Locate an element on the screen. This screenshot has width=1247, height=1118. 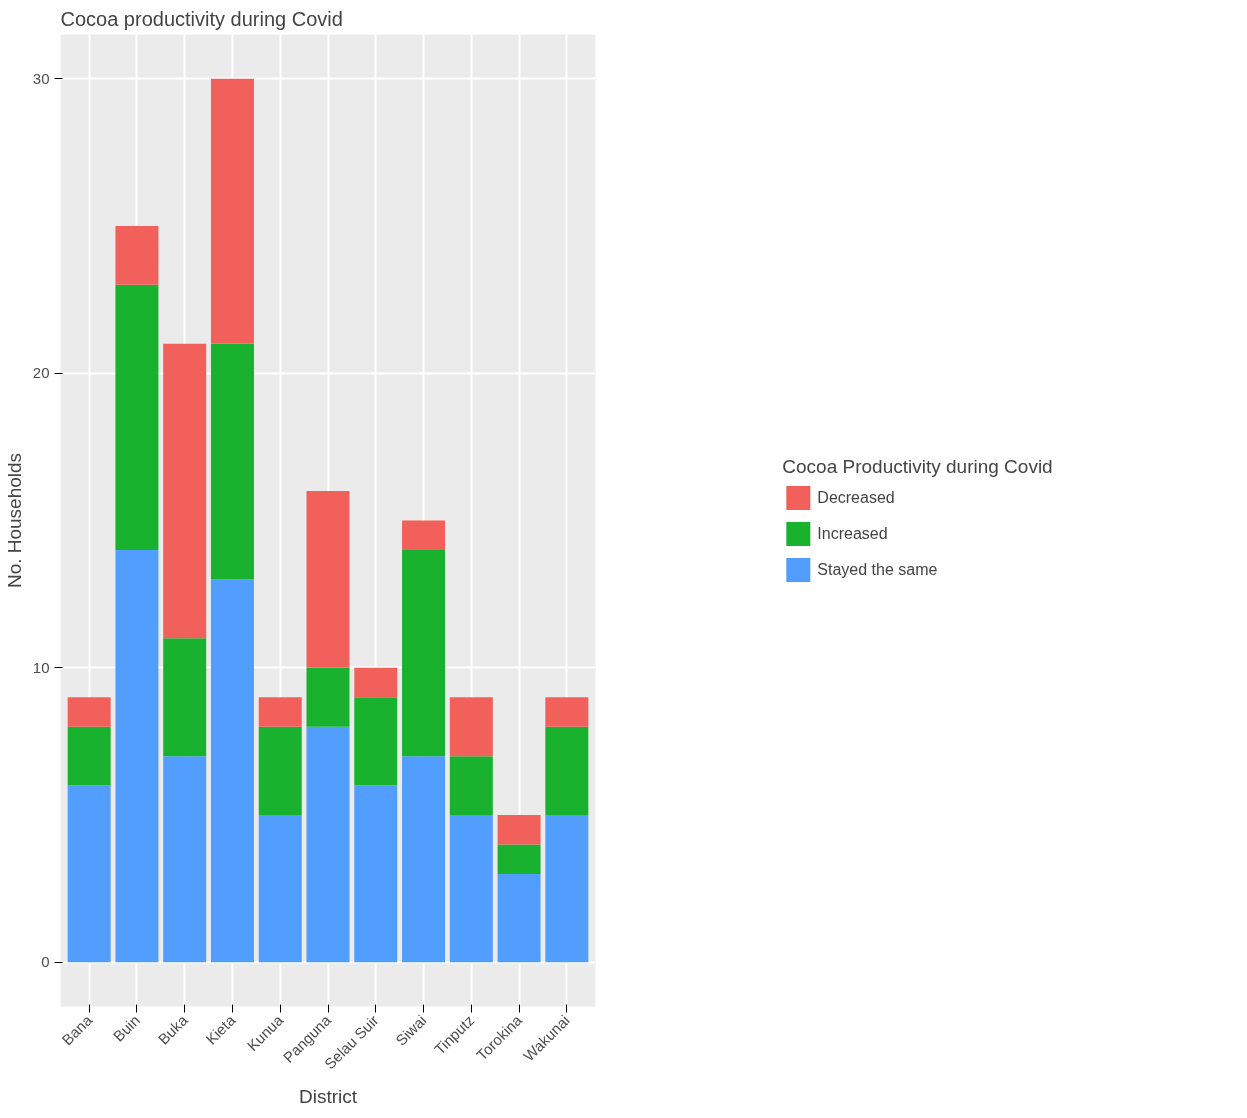
y-tick-label: 10 is located at coordinates (41, 667).